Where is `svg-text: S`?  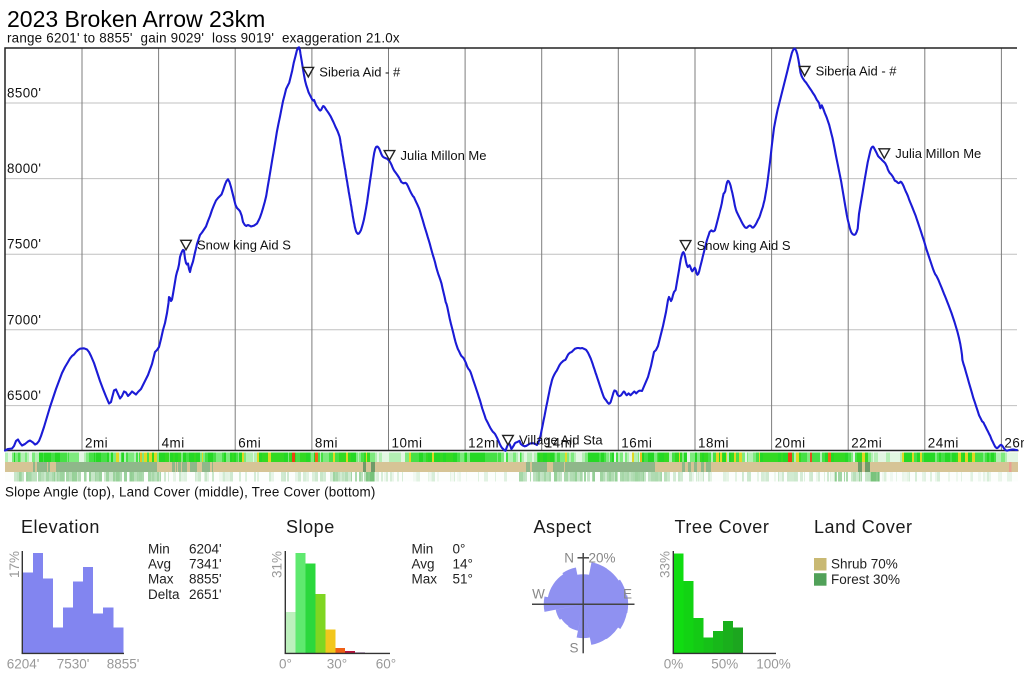
svg-text: S is located at coordinates (573, 648).